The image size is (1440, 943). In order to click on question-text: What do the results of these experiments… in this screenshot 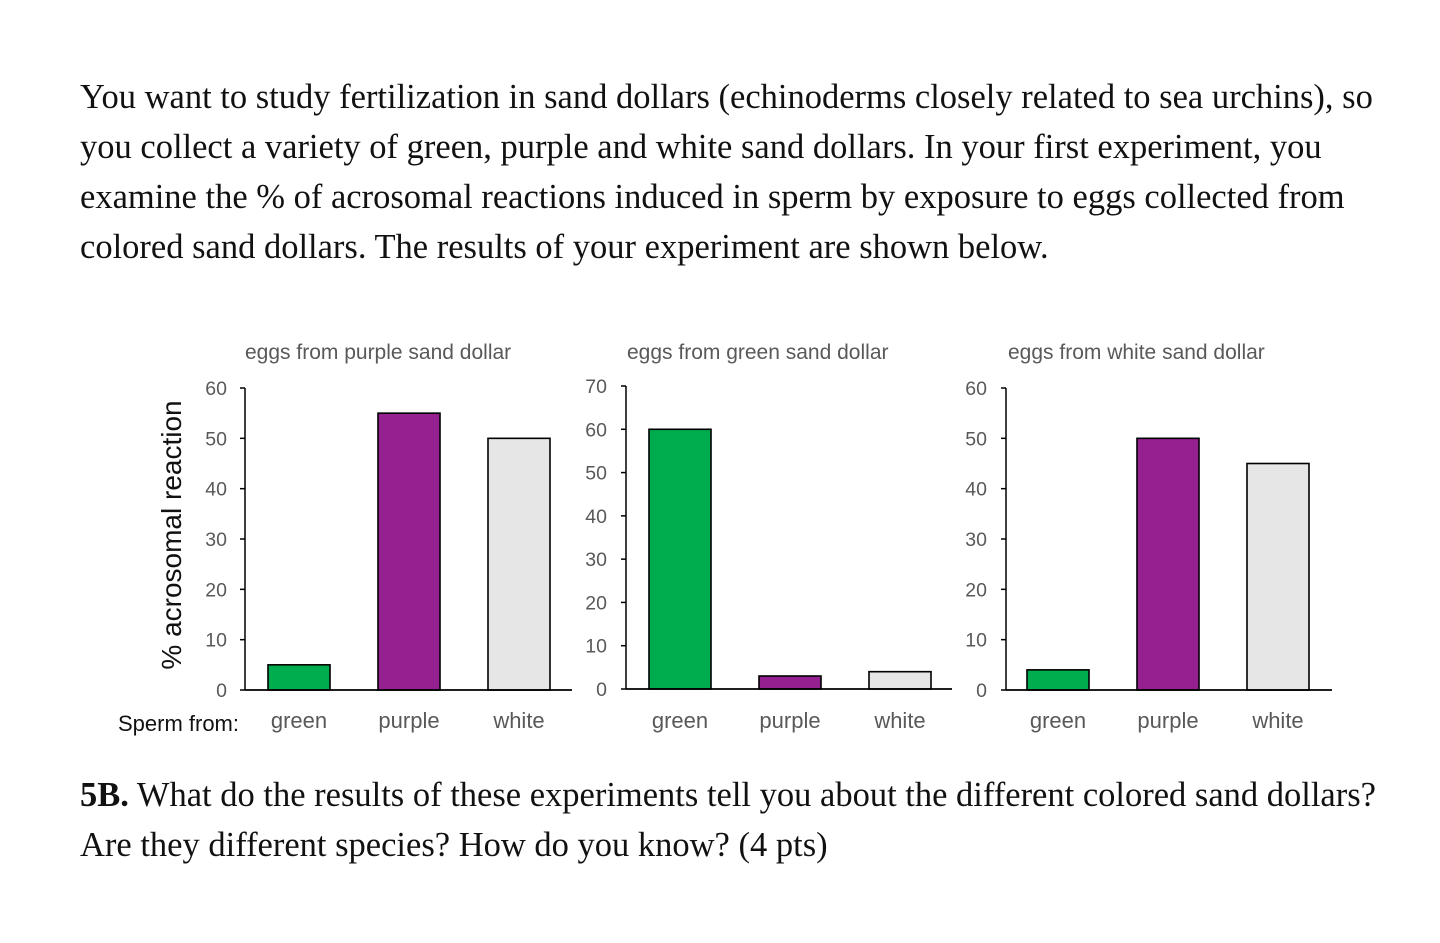, I will do `click(728, 820)`.